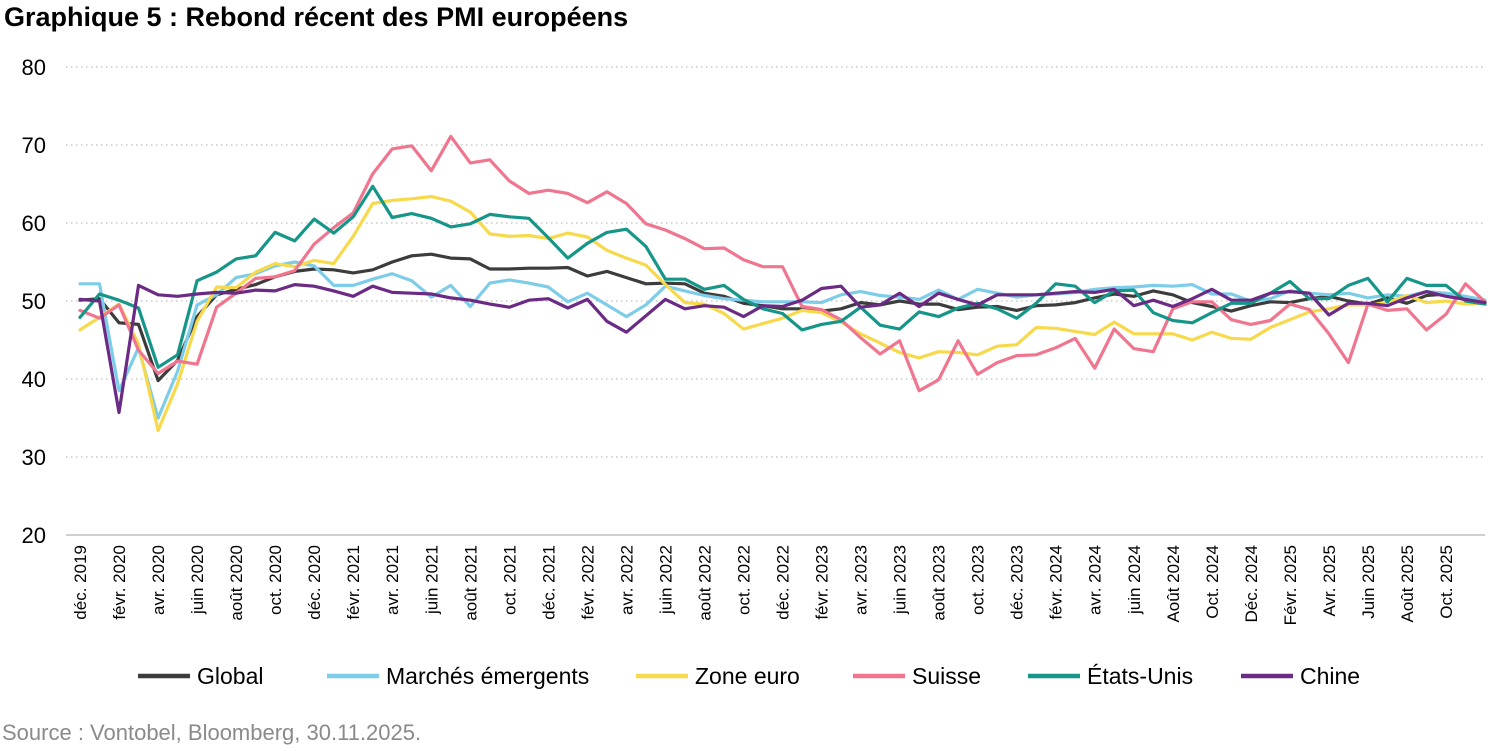 Image resolution: width=1500 pixels, height=751 pixels. What do you see at coordinates (470, 583) in the screenshot?
I see `x-tick-label: août 2021` at bounding box center [470, 583].